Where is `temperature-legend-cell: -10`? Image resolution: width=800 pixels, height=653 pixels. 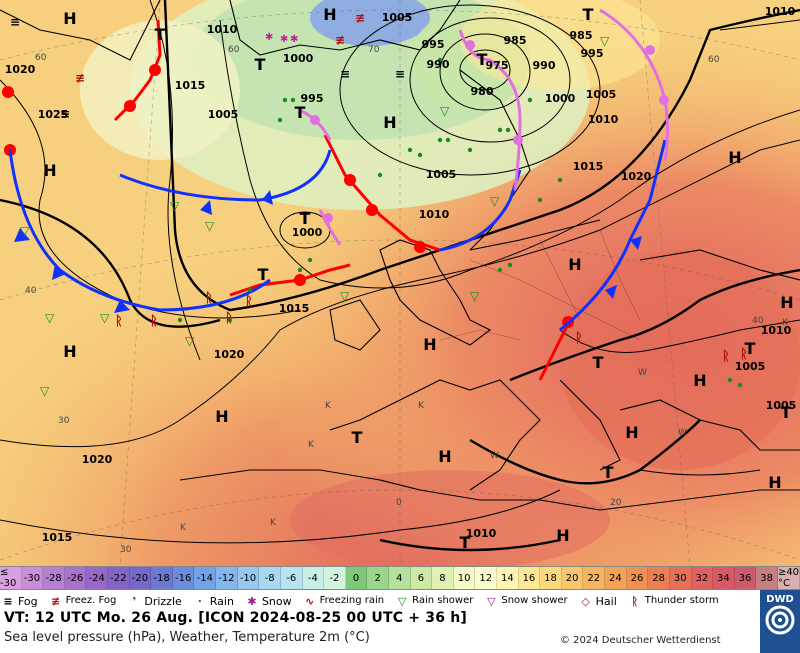 temperature-legend-cell: -10 is located at coordinates (248, 578).